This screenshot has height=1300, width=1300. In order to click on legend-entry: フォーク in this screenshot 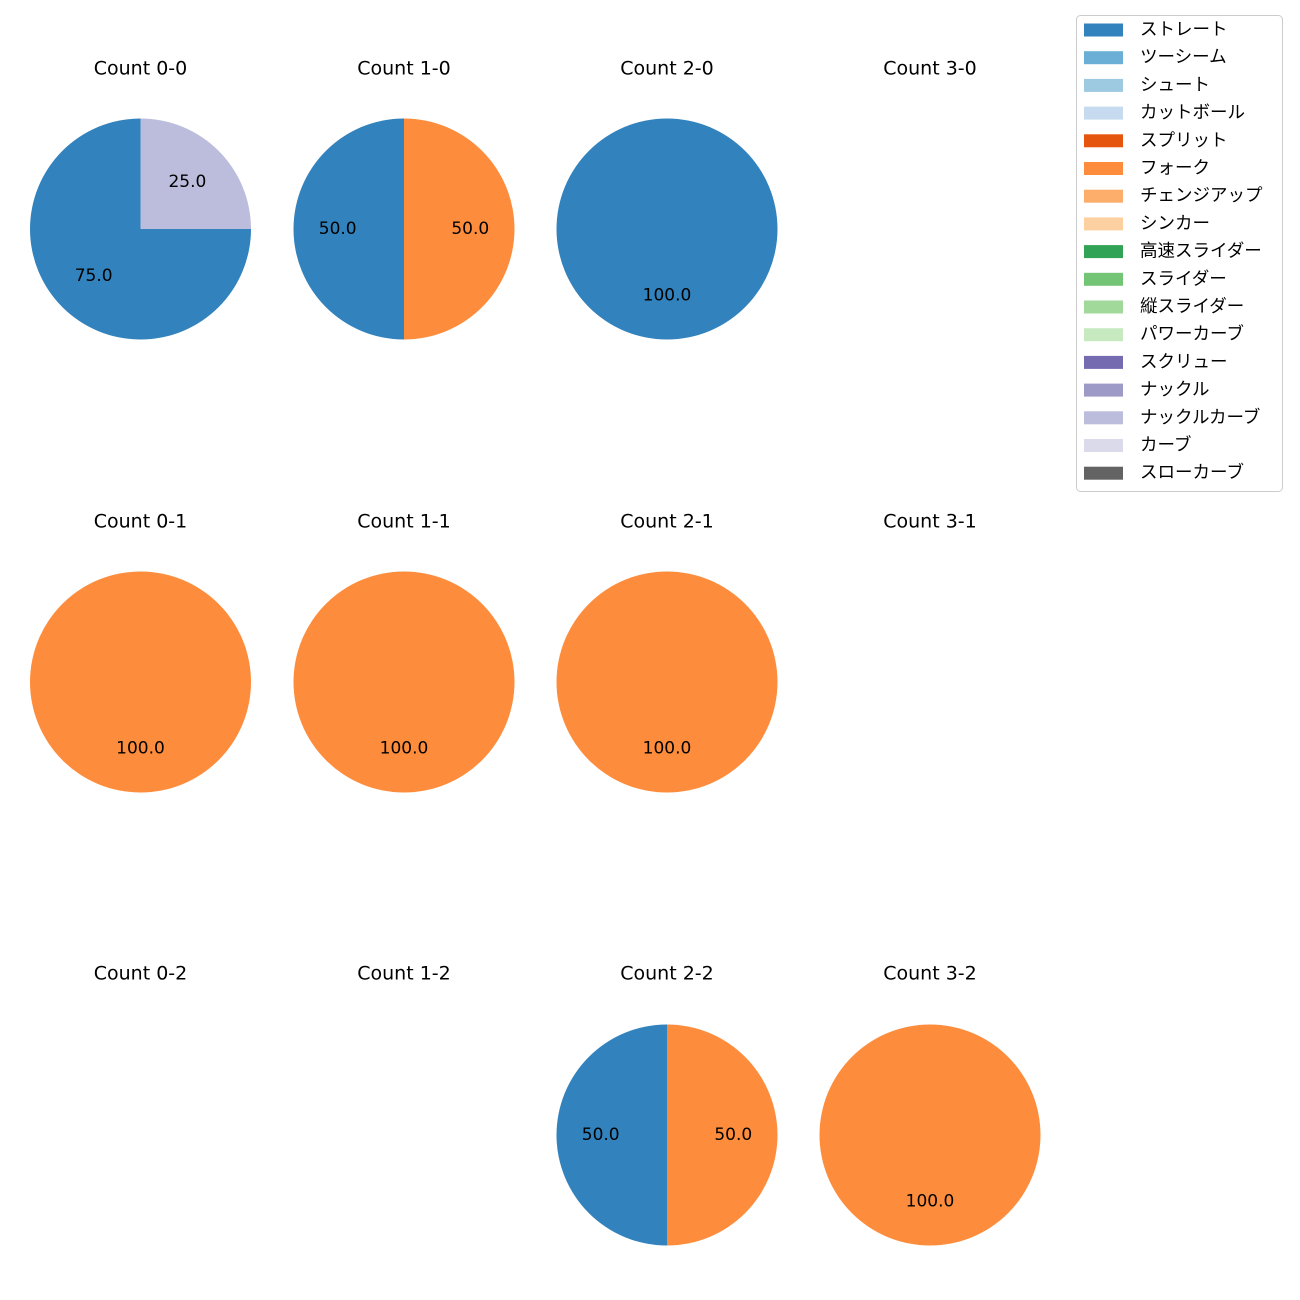, I will do `click(1147, 169)`.